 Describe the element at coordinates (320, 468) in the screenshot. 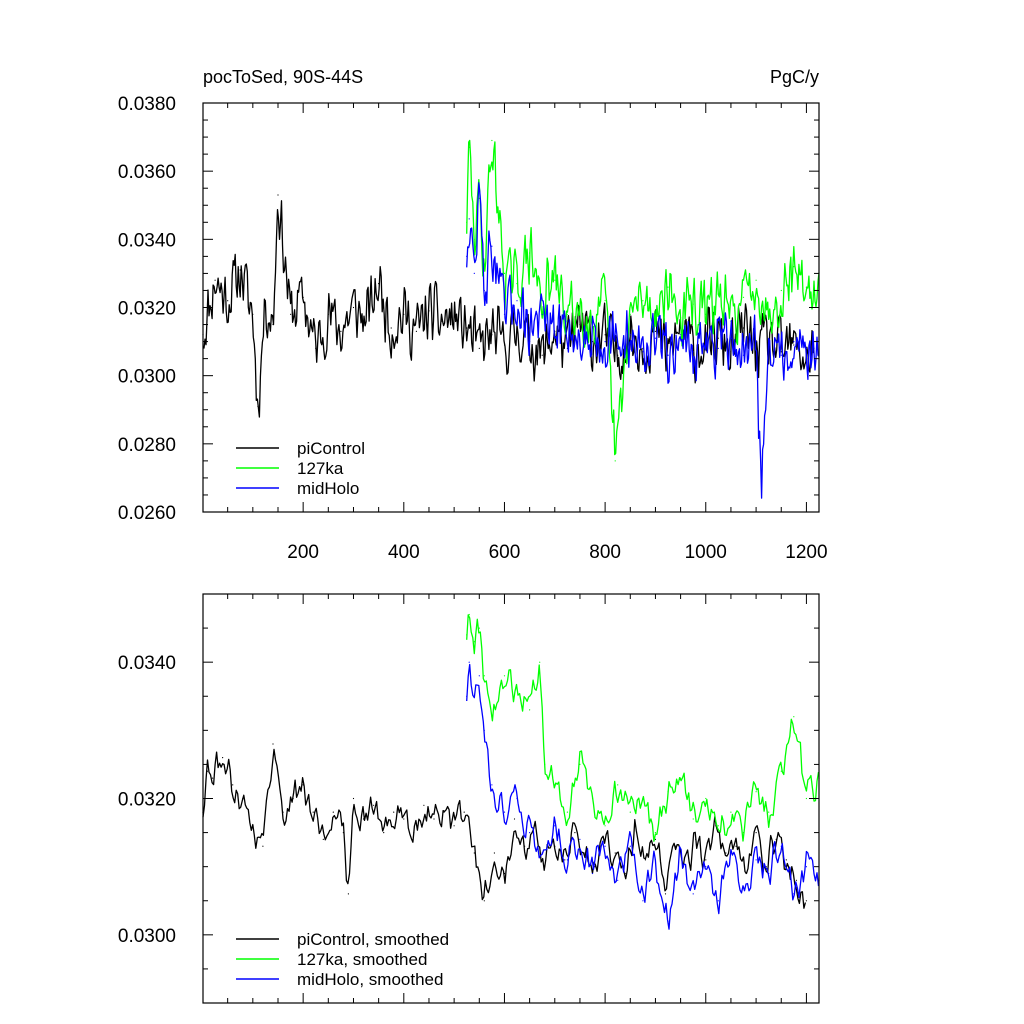

I see `legend-label: 127ka` at that location.